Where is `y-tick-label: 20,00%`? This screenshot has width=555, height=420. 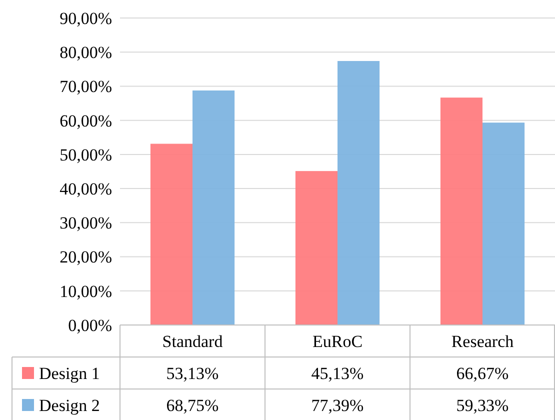
y-tick-label: 20,00% is located at coordinates (86, 257).